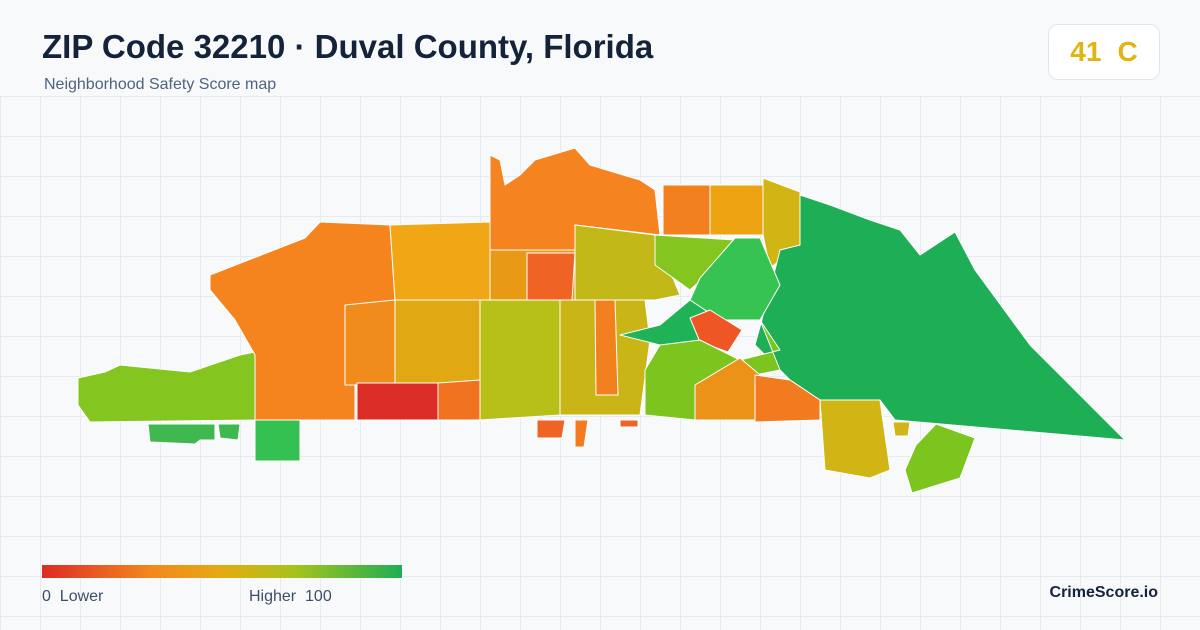  I want to click on legend-max-value: 100, so click(318, 596).